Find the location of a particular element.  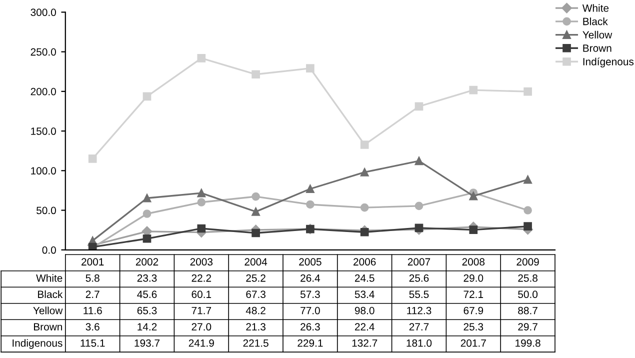

data-label: 193.7 is located at coordinates (147, 343).